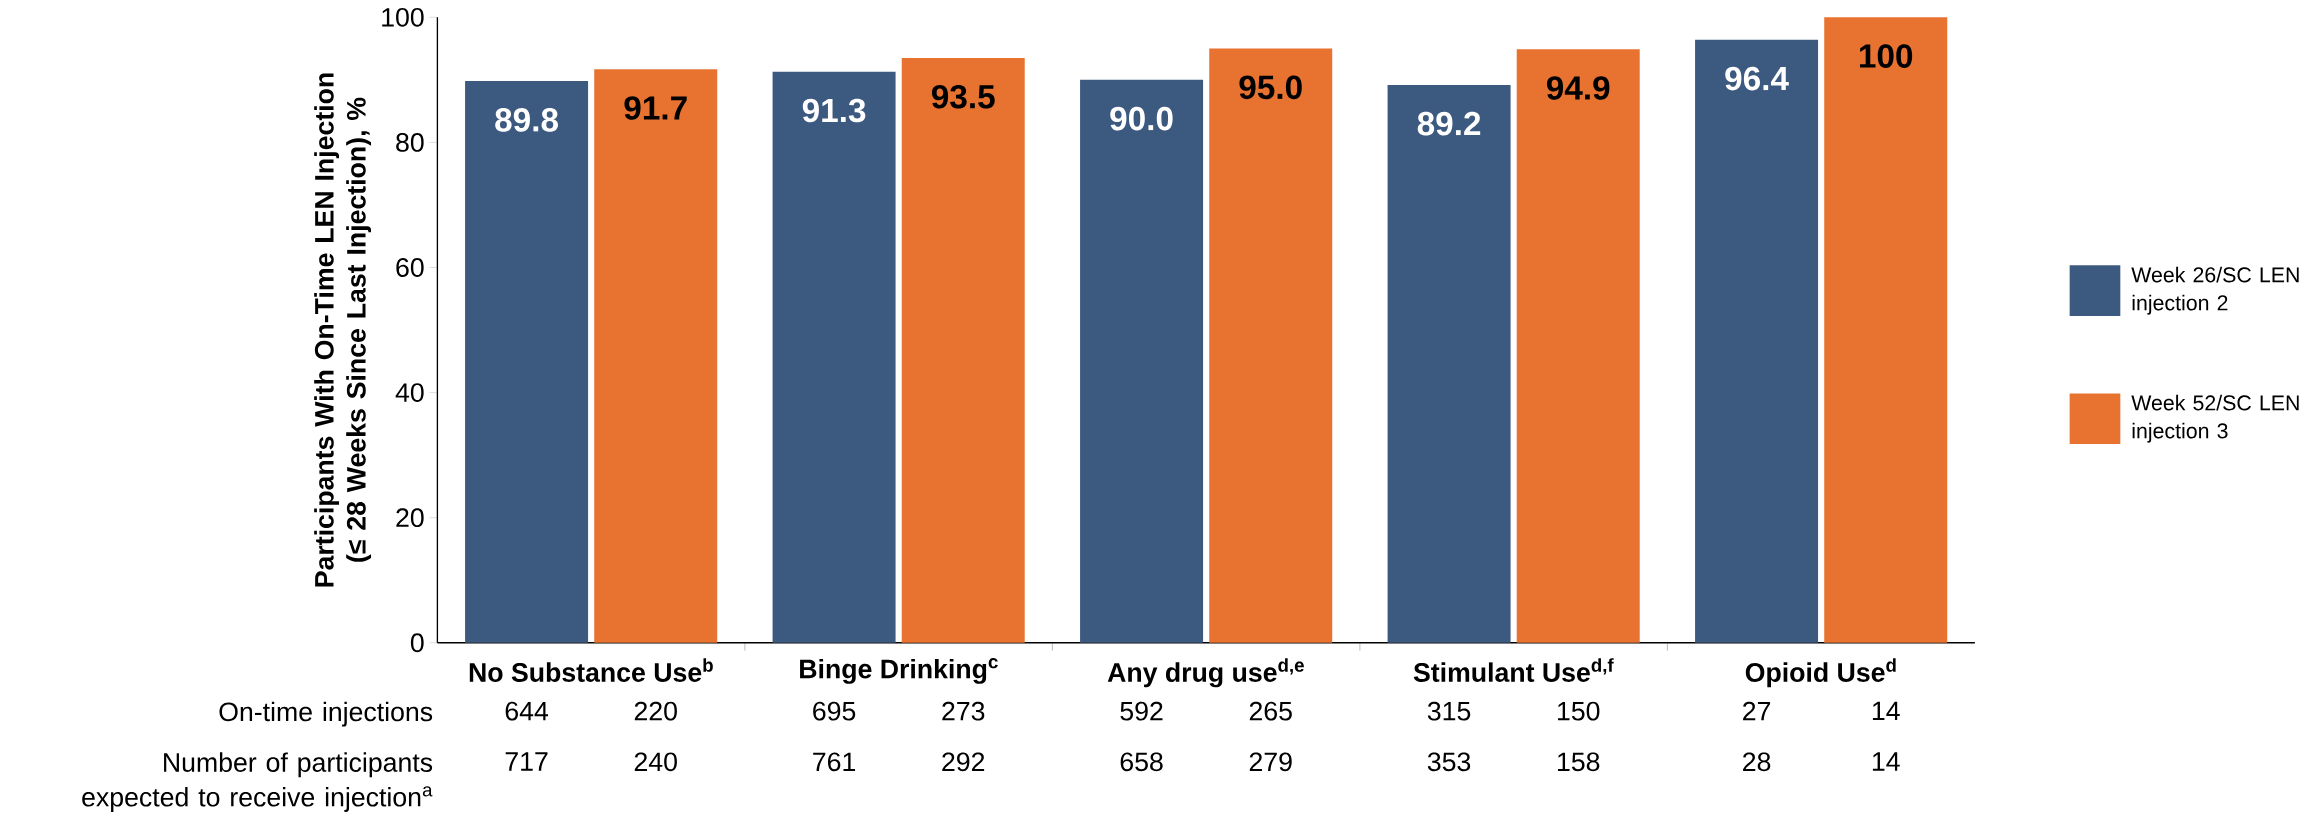 The image size is (2311, 828). I want to click on data-label: 89.2, so click(1449, 123).